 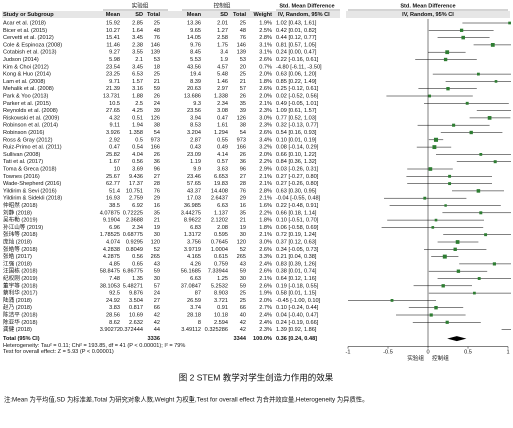 I want to click on total-diamond, so click(x=457, y=339).